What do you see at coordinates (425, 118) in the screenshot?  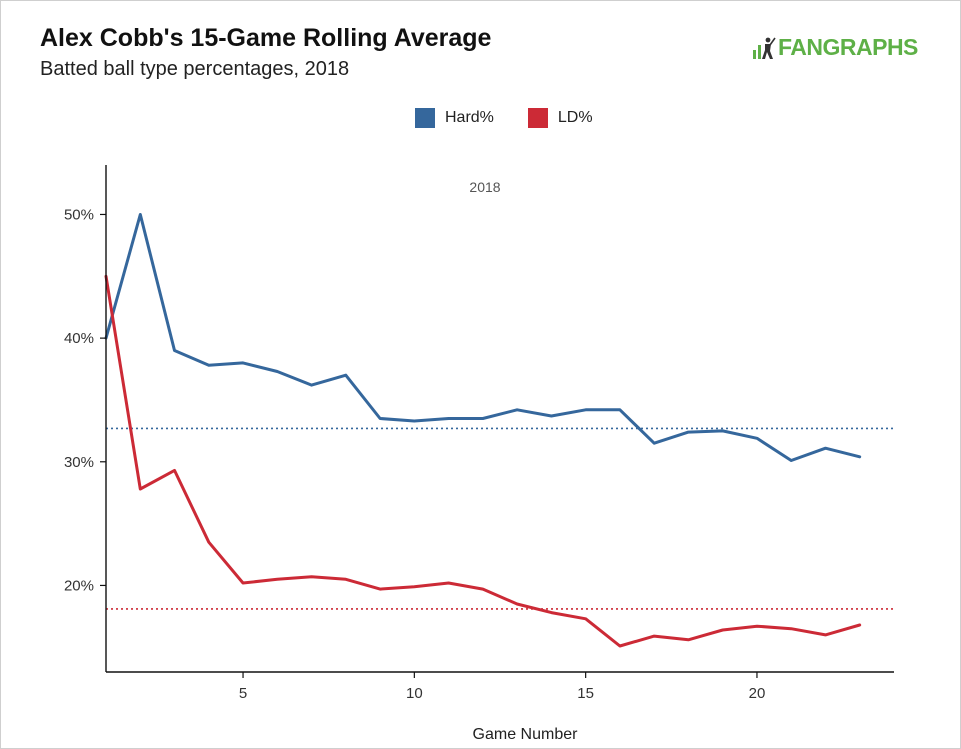 I see `legend-swatch-hard` at bounding box center [425, 118].